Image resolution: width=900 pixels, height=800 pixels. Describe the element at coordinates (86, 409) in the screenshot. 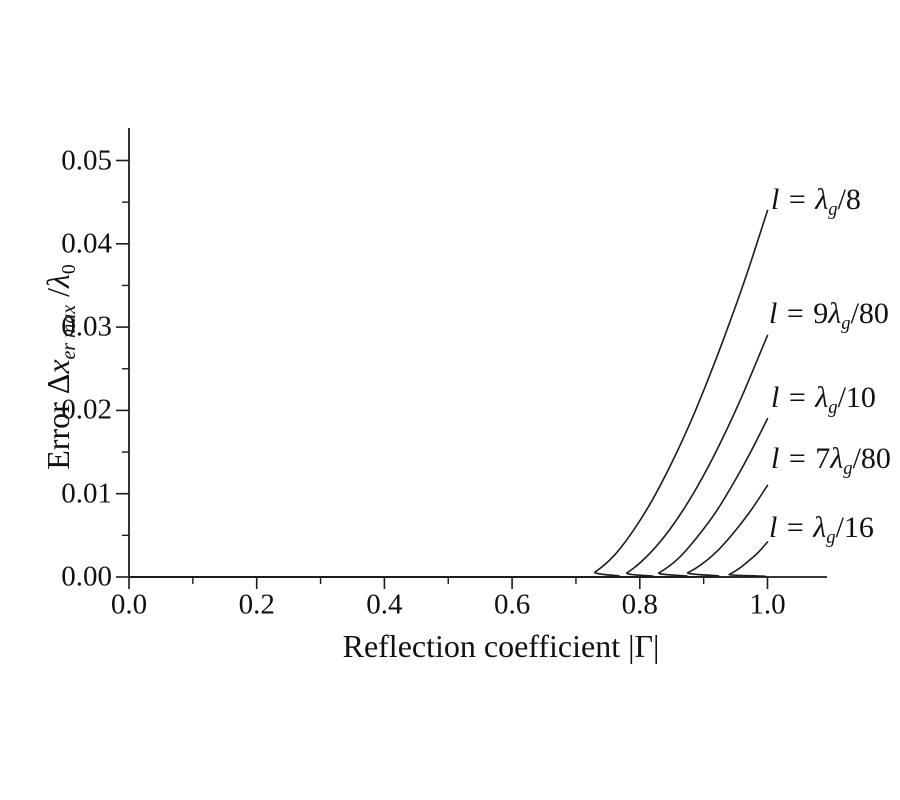

I see `y-tick-label: 0.02` at that location.